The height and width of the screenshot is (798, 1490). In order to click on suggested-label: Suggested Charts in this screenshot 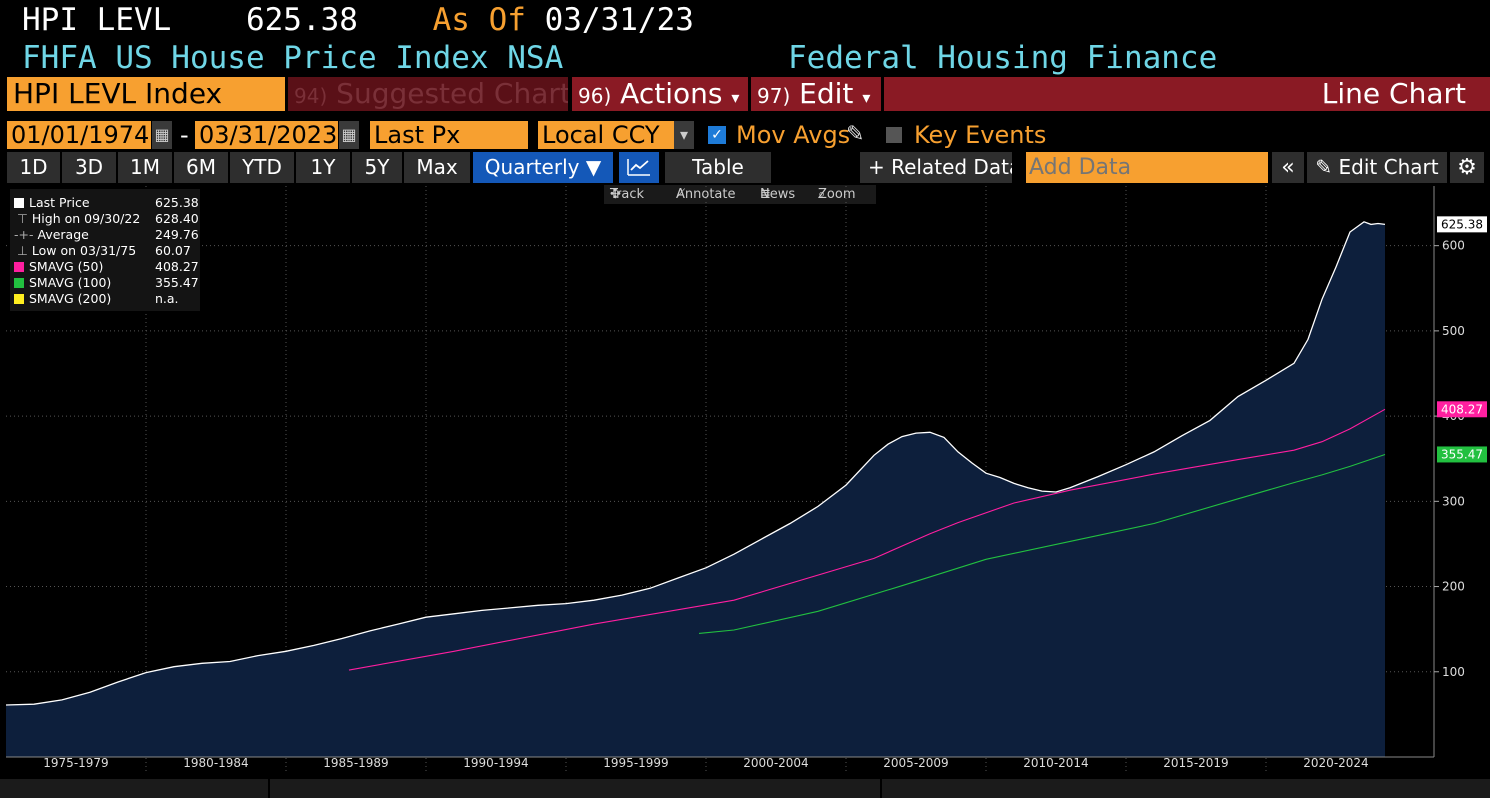, I will do `click(452, 93)`.